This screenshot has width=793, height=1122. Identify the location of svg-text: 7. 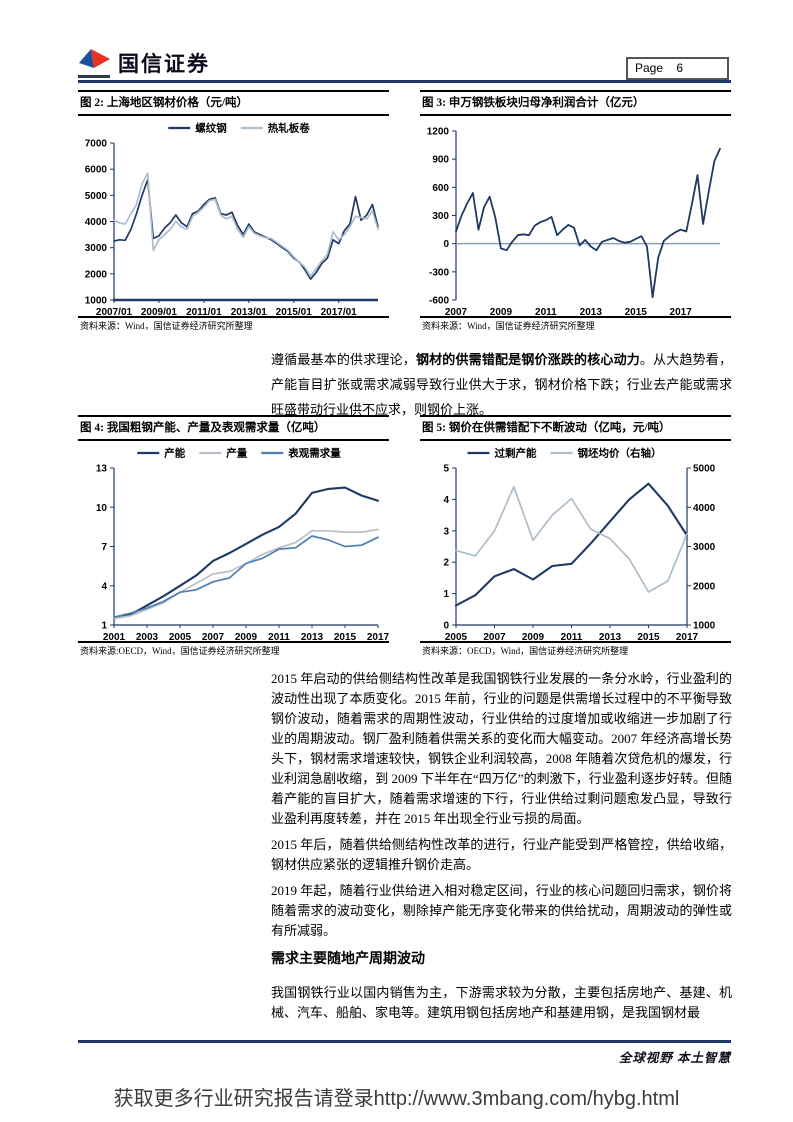
(104, 547).